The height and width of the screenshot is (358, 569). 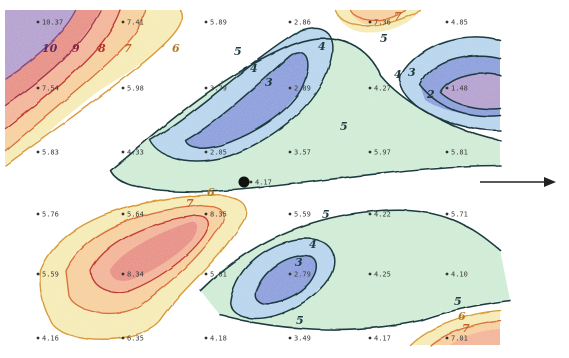 What do you see at coordinates (282, 278) in the screenshot?
I see `contour-line-4-lowcenter` at bounding box center [282, 278].